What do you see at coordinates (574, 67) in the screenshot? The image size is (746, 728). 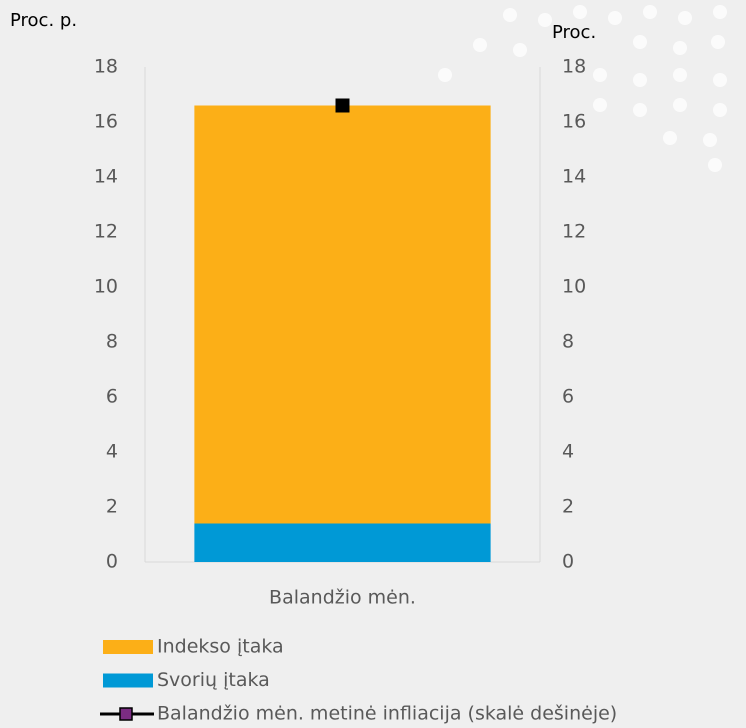 I see `y2-tick-label: 18` at bounding box center [574, 67].